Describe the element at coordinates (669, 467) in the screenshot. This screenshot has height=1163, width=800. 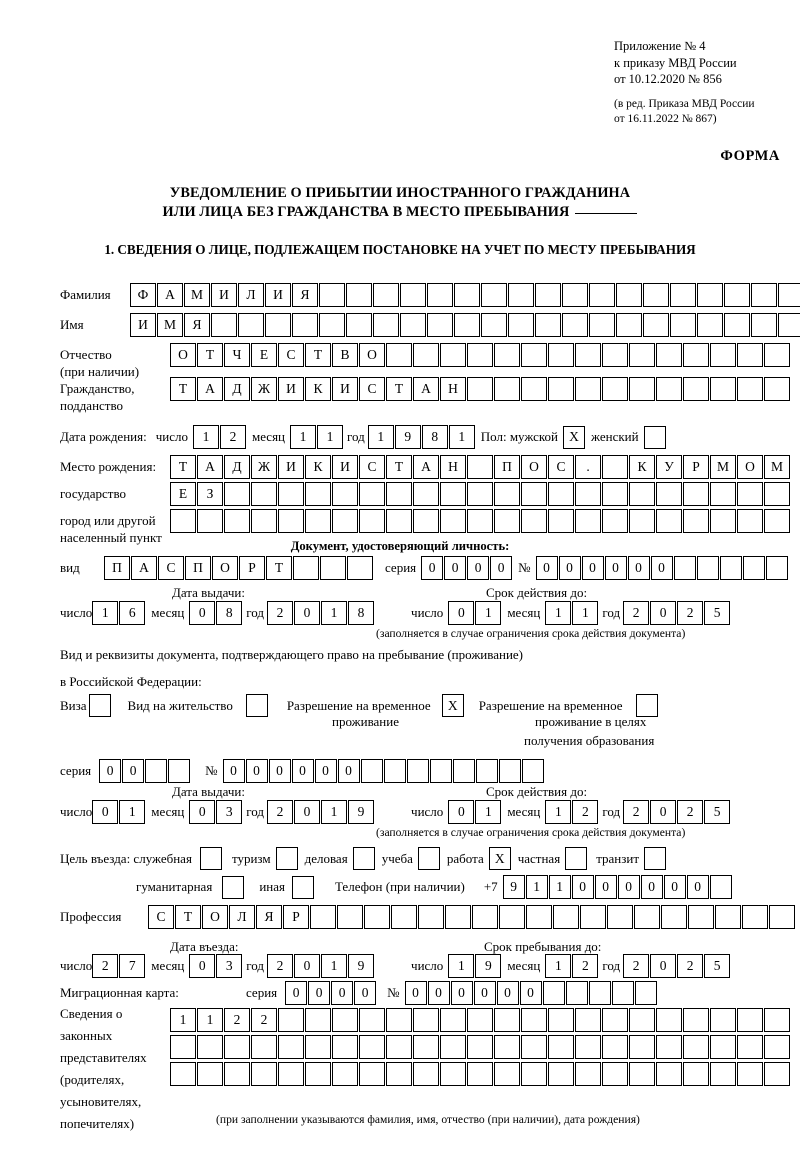
I see `char-cell: У` at that location.